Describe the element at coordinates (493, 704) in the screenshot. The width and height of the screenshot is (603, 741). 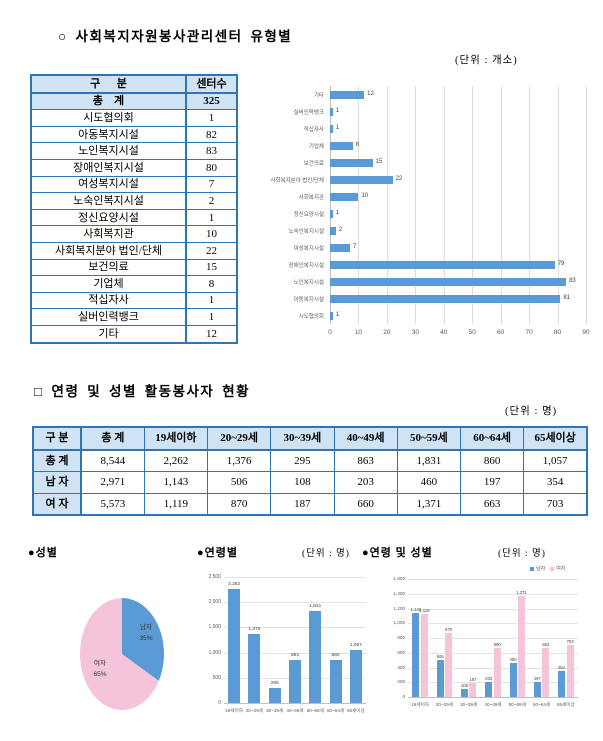
I see `gbar-xtick-label: 40~49세` at that location.